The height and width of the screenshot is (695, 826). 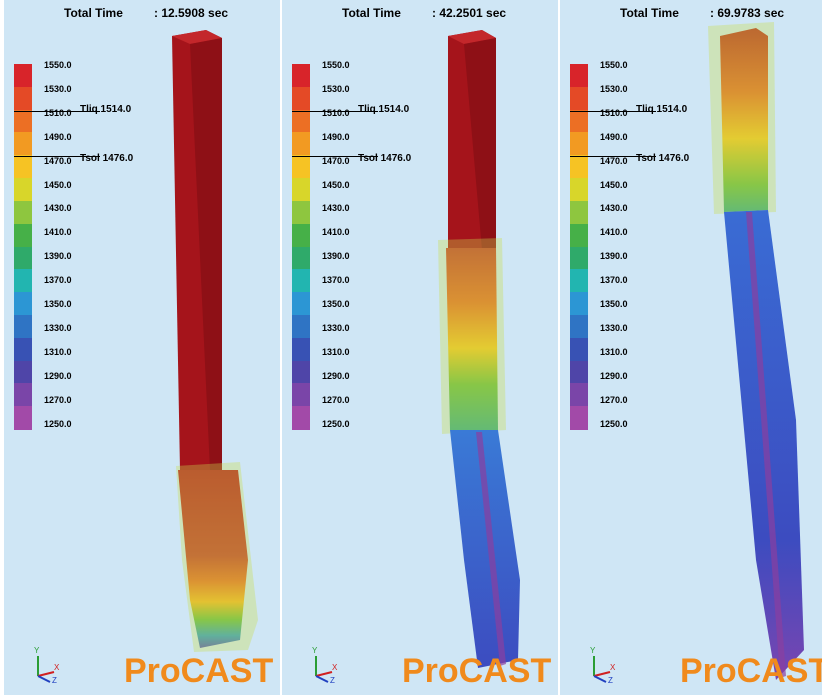 I want to click on legend-tick-label: 1350.0, so click(x=614, y=304).